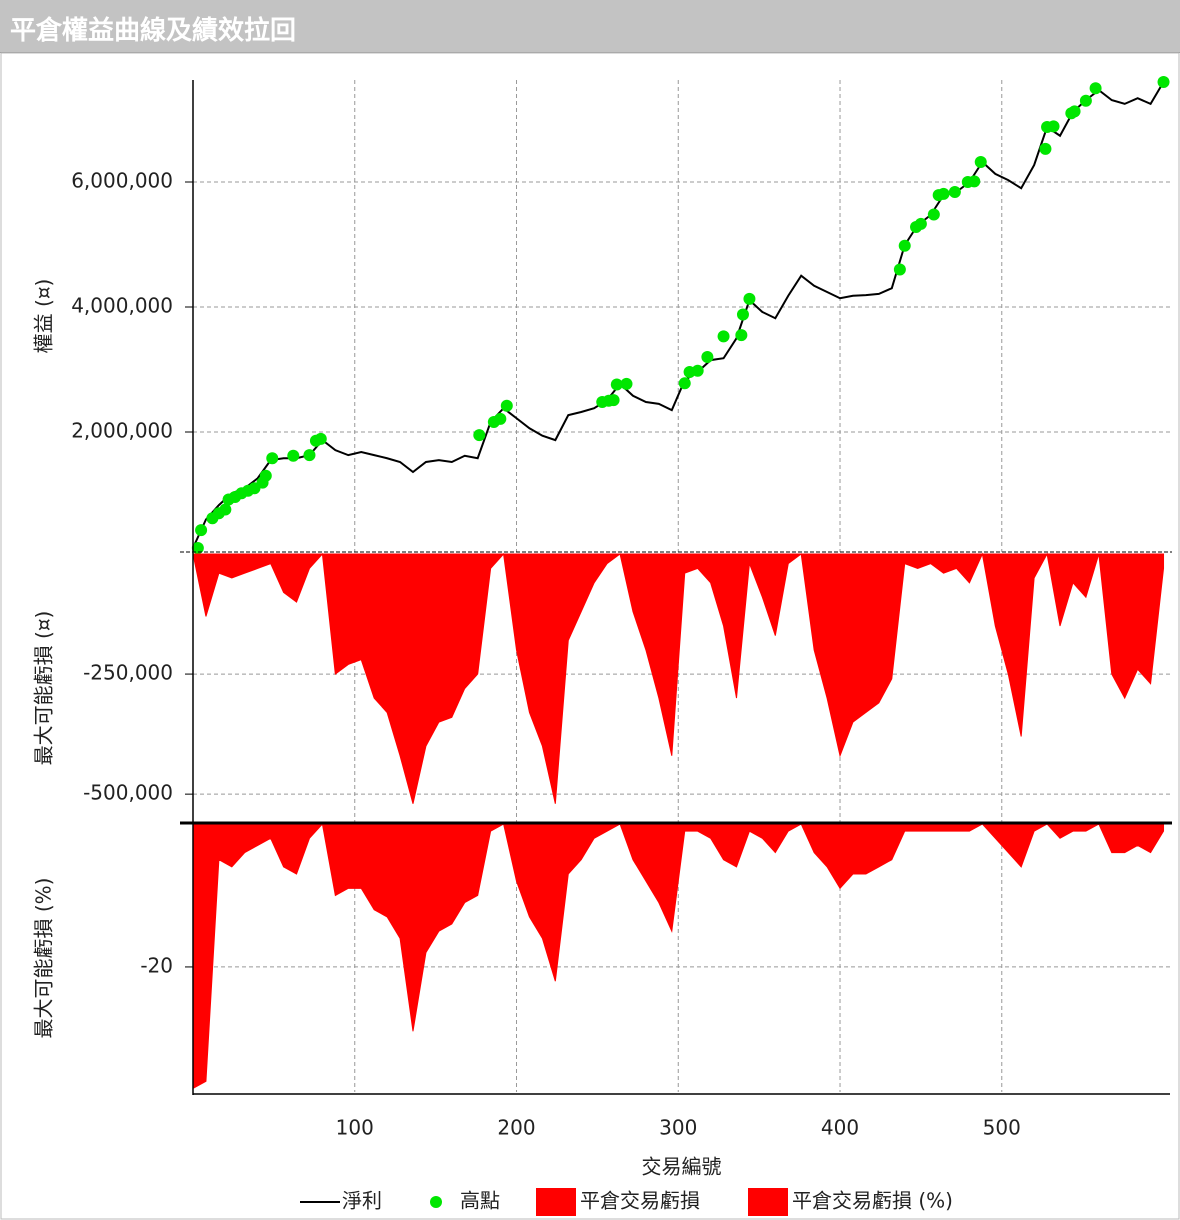 The width and height of the screenshot is (1180, 1220). What do you see at coordinates (678, 1128) in the screenshot?
I see `x-tick-label: 300` at bounding box center [678, 1128].